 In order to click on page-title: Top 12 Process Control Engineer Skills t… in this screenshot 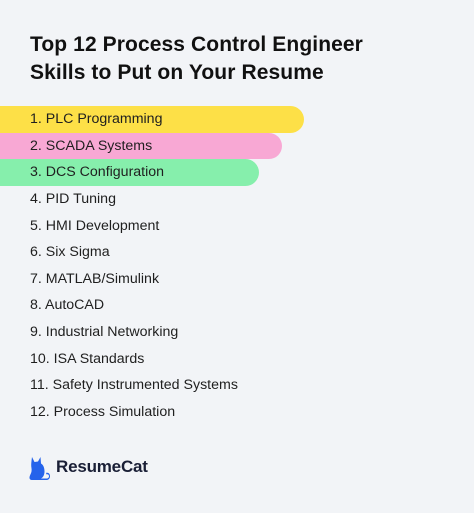, I will do `click(240, 59)`.